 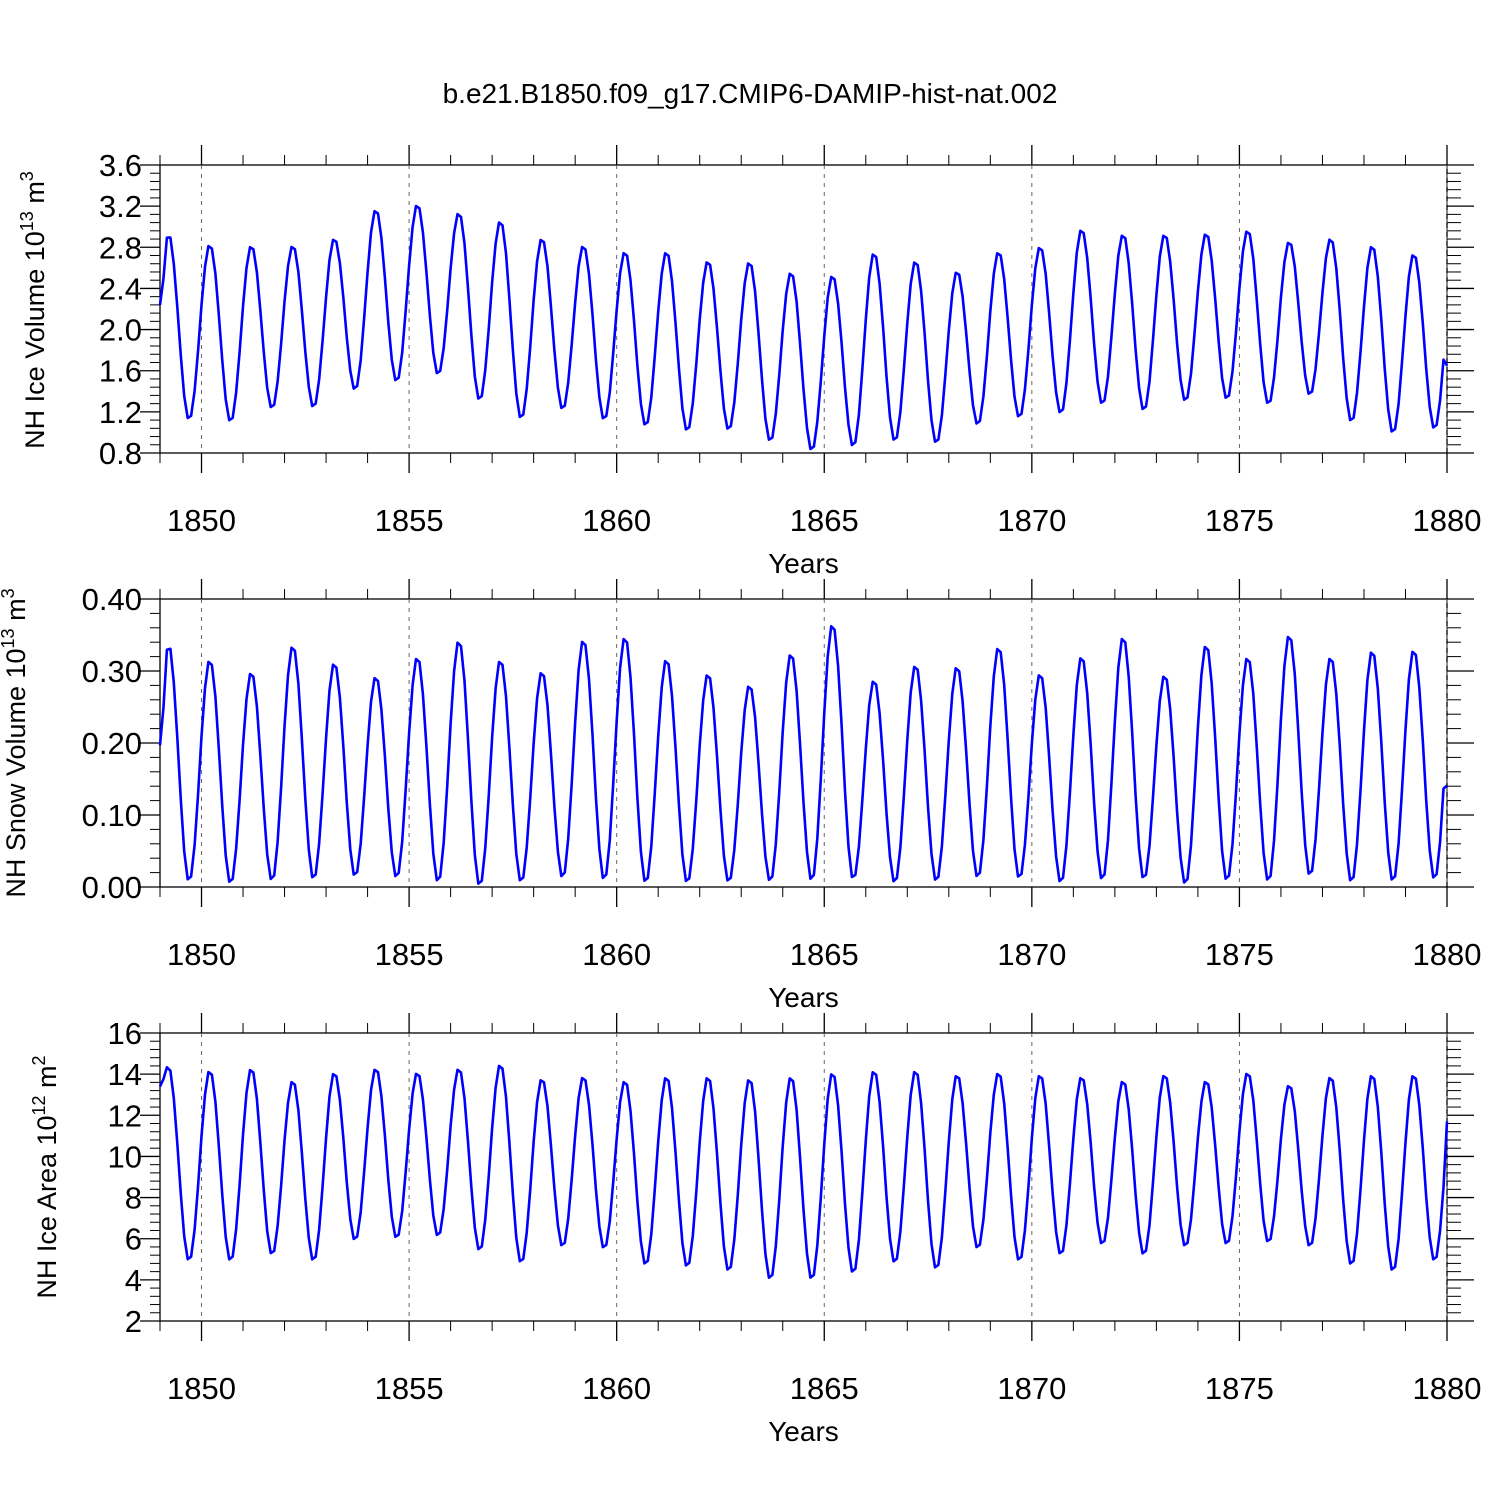 What do you see at coordinates (125, 1033) in the screenshot?
I see `y-tick-label: 16` at bounding box center [125, 1033].